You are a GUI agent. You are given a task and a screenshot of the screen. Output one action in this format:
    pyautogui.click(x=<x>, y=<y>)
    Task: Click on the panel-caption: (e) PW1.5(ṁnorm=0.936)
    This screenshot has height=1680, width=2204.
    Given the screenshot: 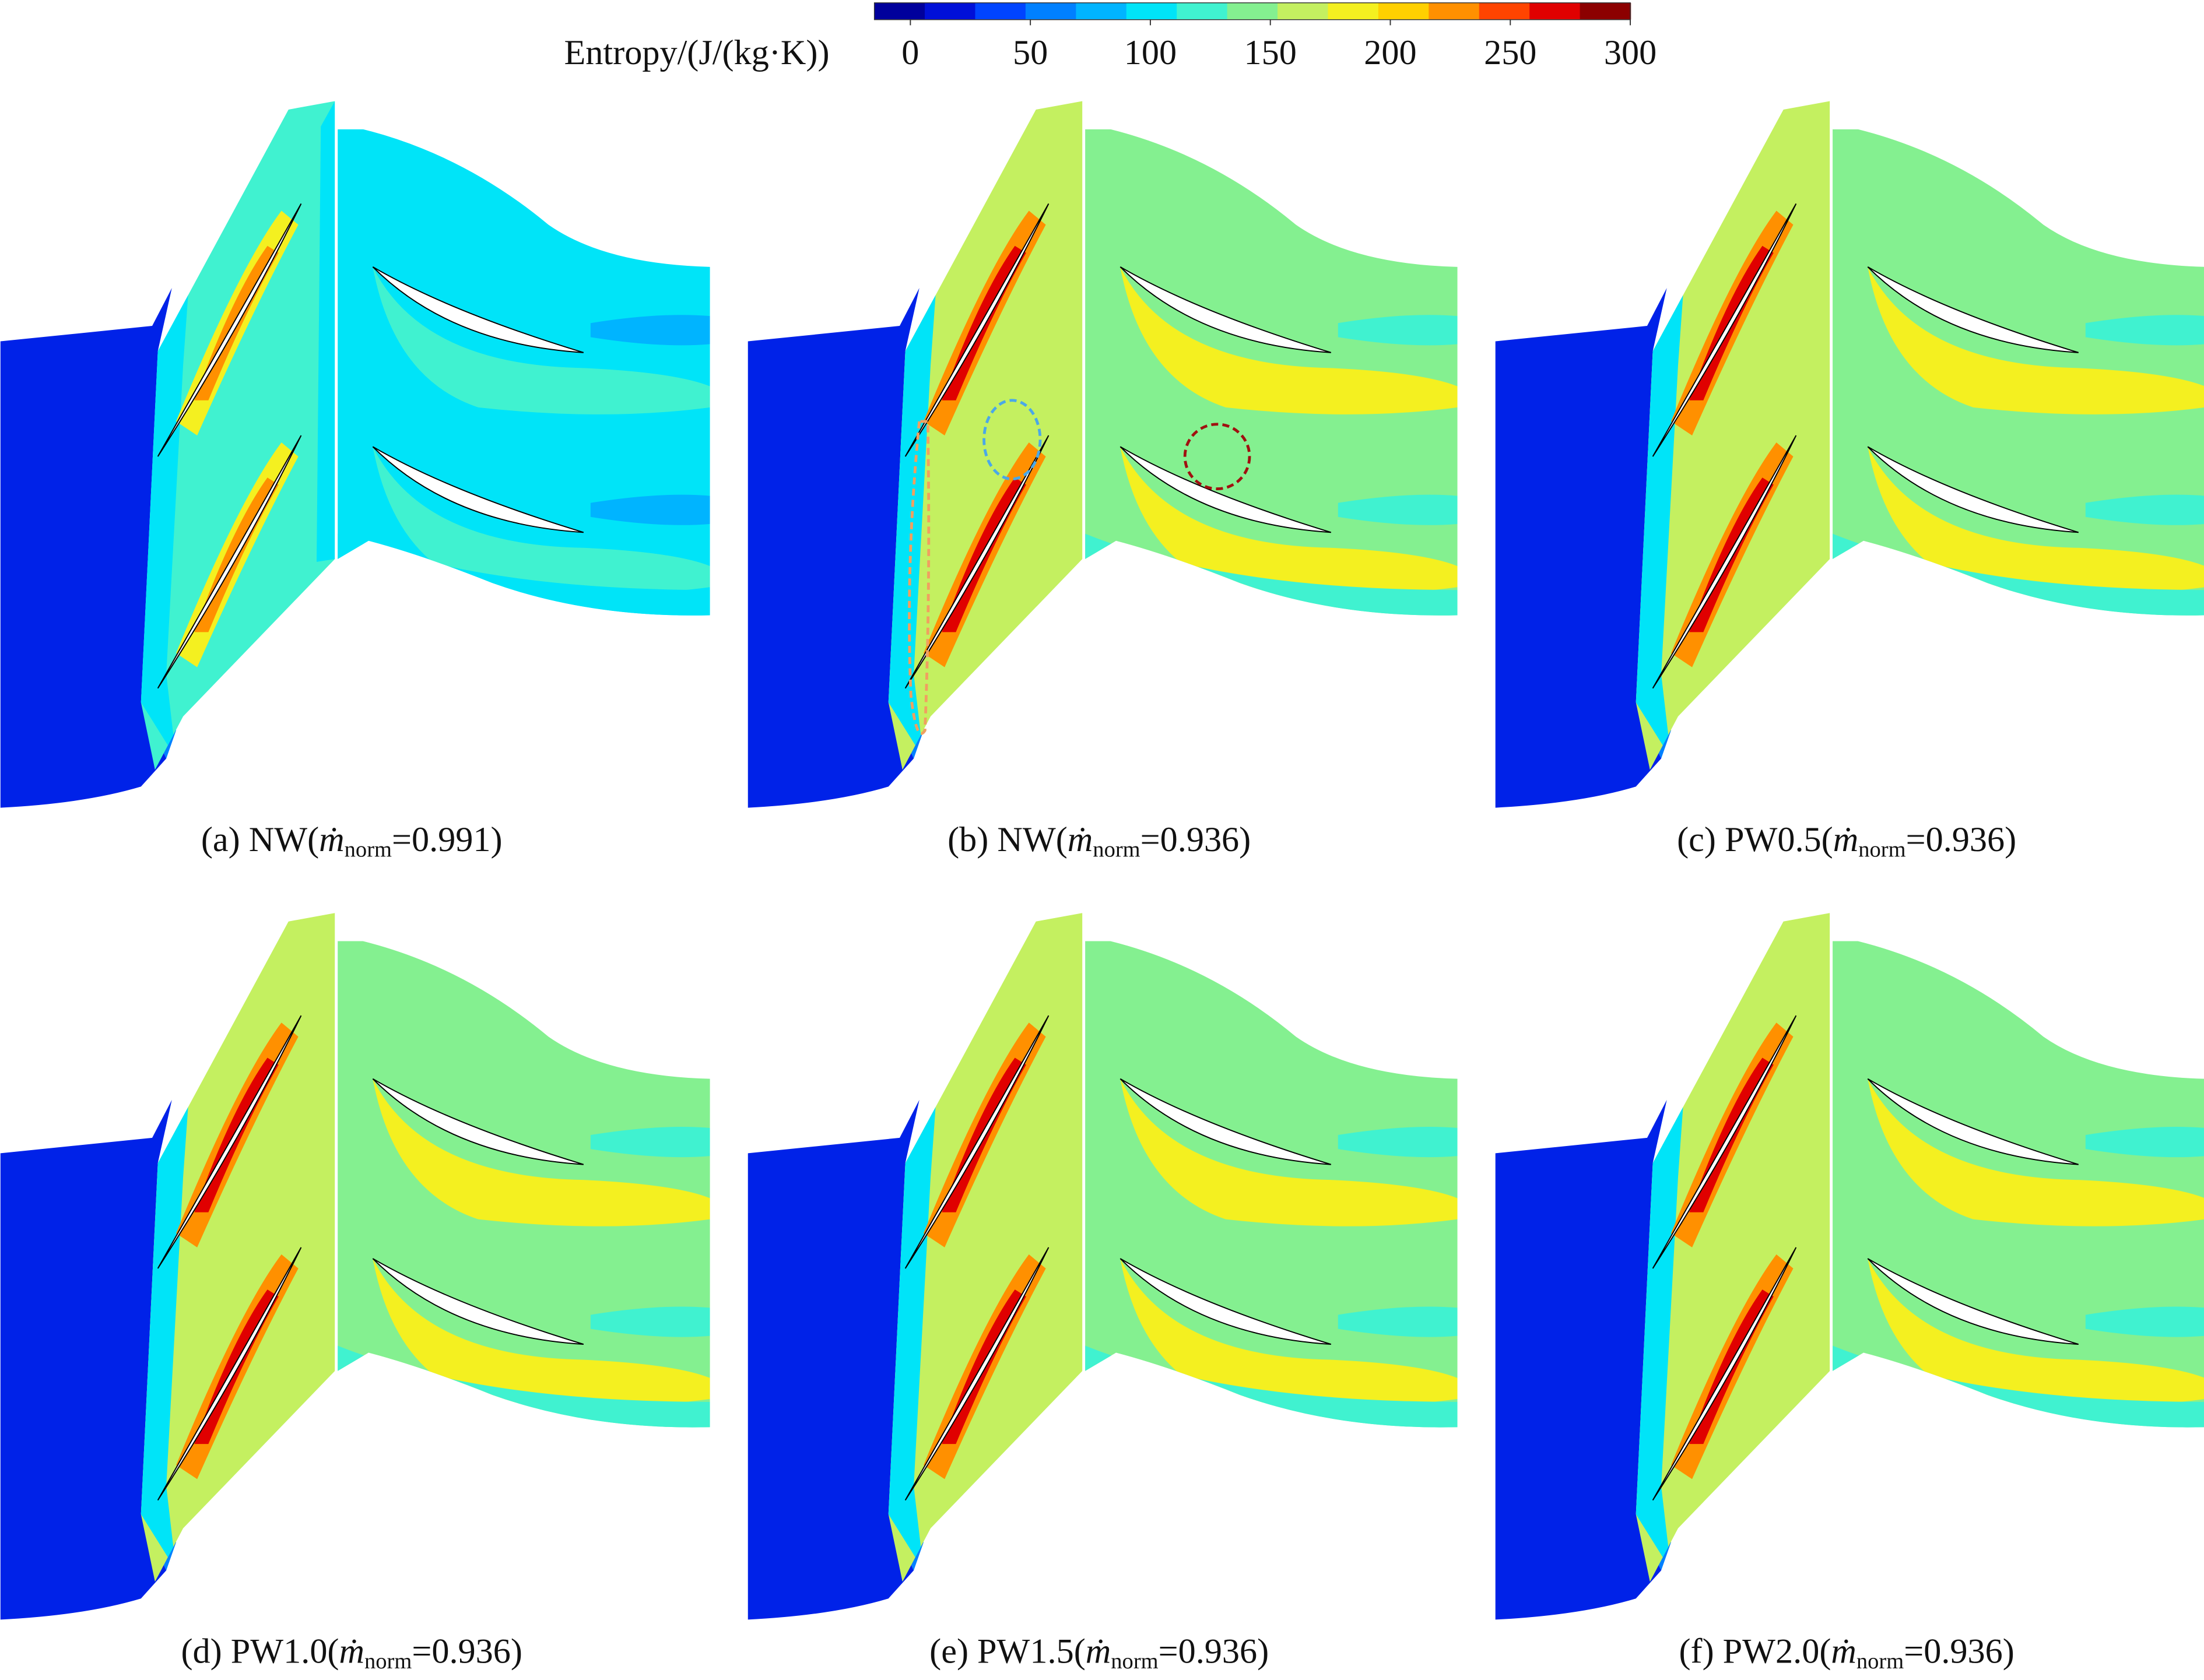 What is the action you would take?
    pyautogui.click(x=1099, y=1652)
    